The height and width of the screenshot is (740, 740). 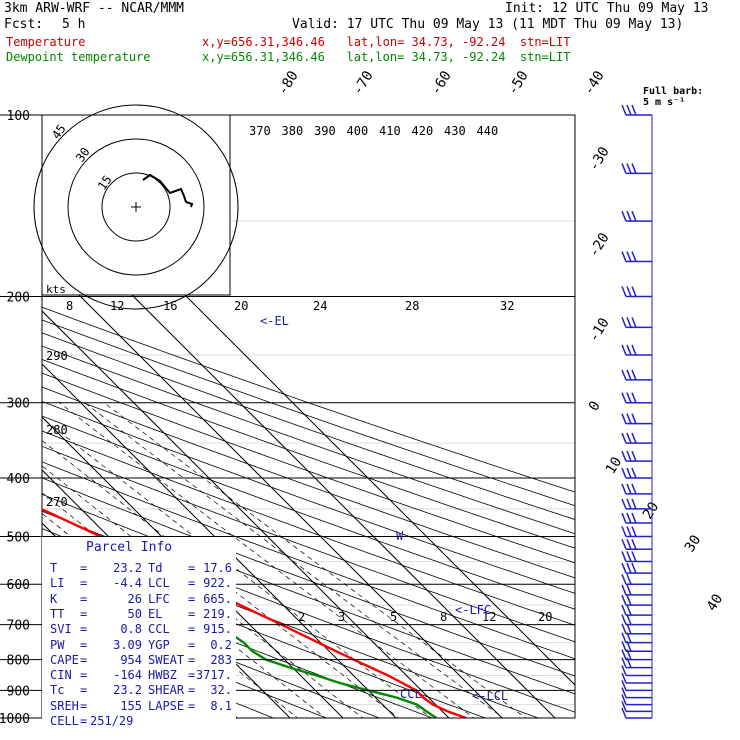 What do you see at coordinates (57, 356) in the screenshot?
I see `theta-label: 290` at bounding box center [57, 356].